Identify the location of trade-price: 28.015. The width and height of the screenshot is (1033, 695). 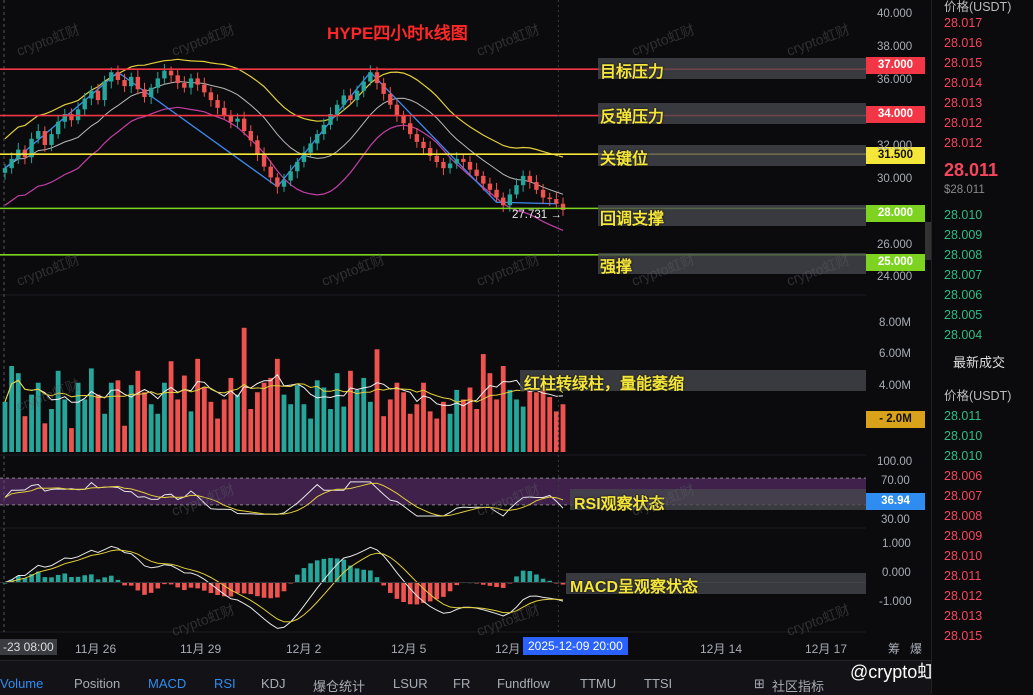
(963, 636).